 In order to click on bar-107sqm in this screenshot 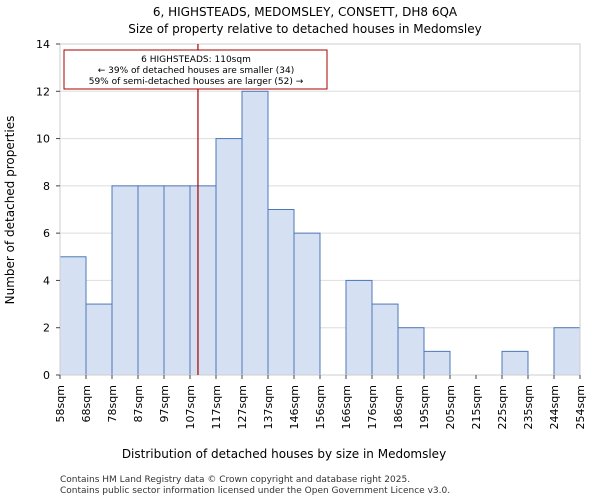, I will do `click(203, 280)`.